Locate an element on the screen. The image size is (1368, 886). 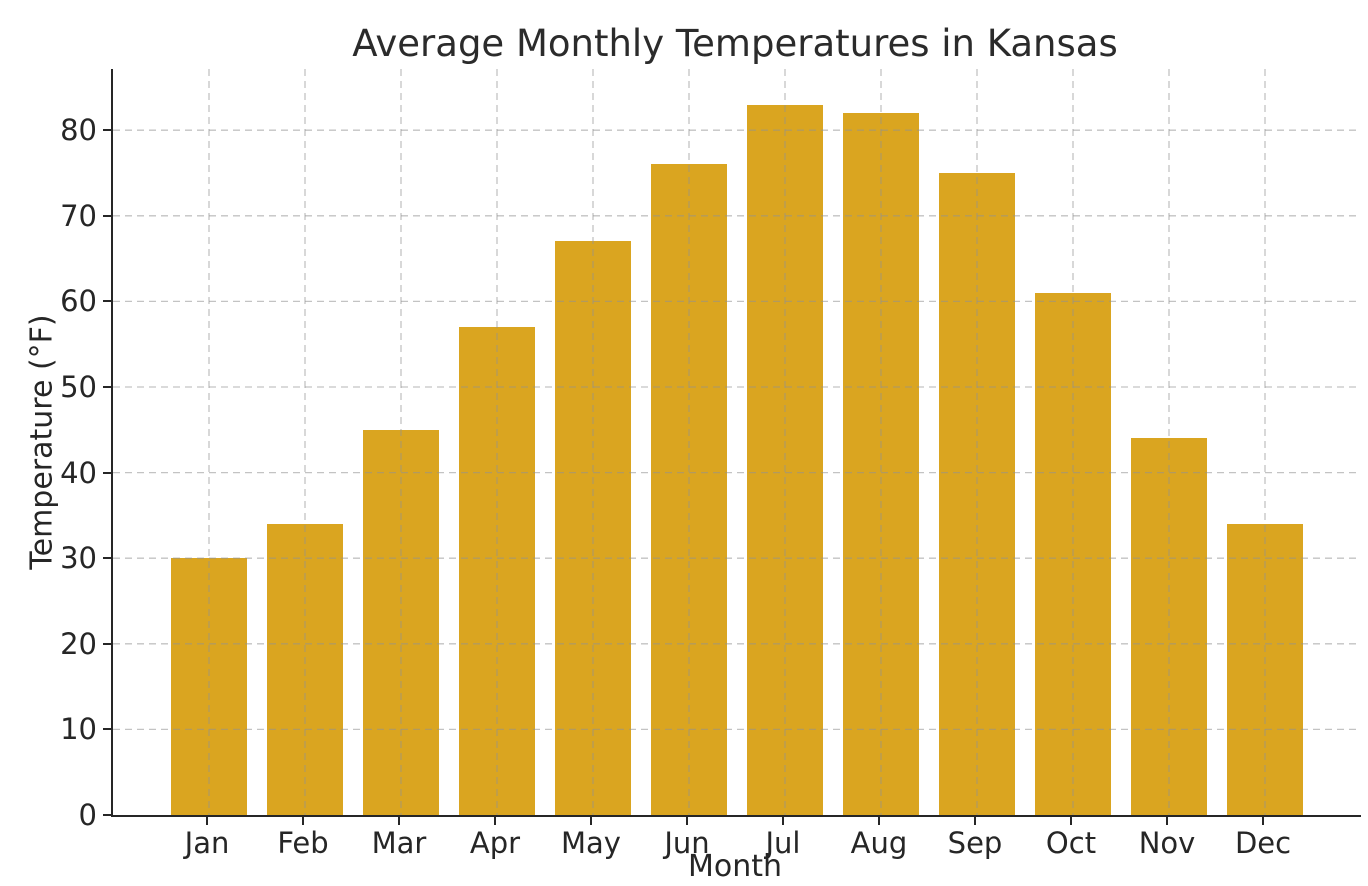
y-tick-label: 80 is located at coordinates (78, 130).